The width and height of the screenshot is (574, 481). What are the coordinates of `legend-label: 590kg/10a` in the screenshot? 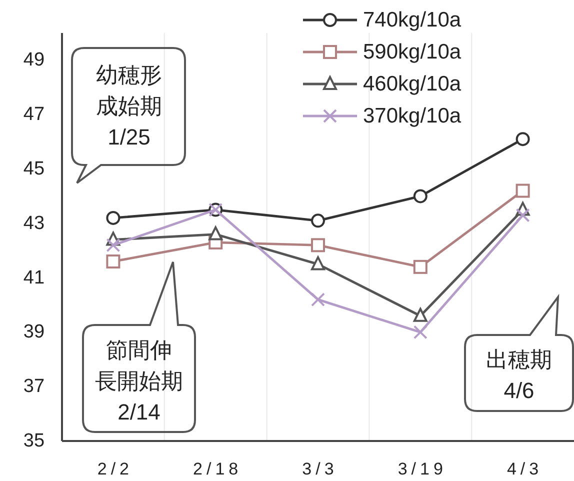 It's located at (412, 52).